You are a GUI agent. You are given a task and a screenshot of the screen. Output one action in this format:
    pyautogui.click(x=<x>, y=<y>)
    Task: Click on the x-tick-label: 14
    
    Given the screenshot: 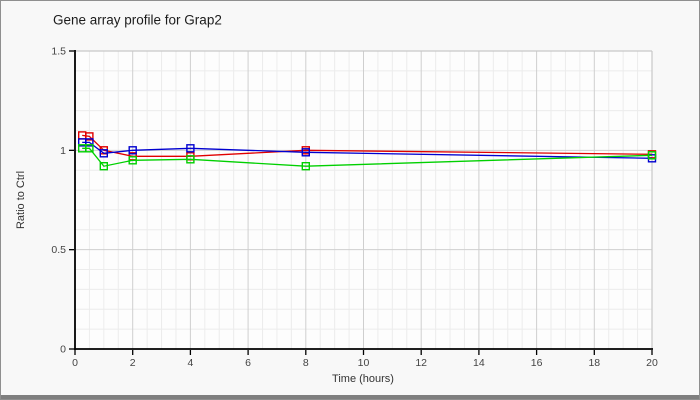 What is the action you would take?
    pyautogui.click(x=479, y=363)
    